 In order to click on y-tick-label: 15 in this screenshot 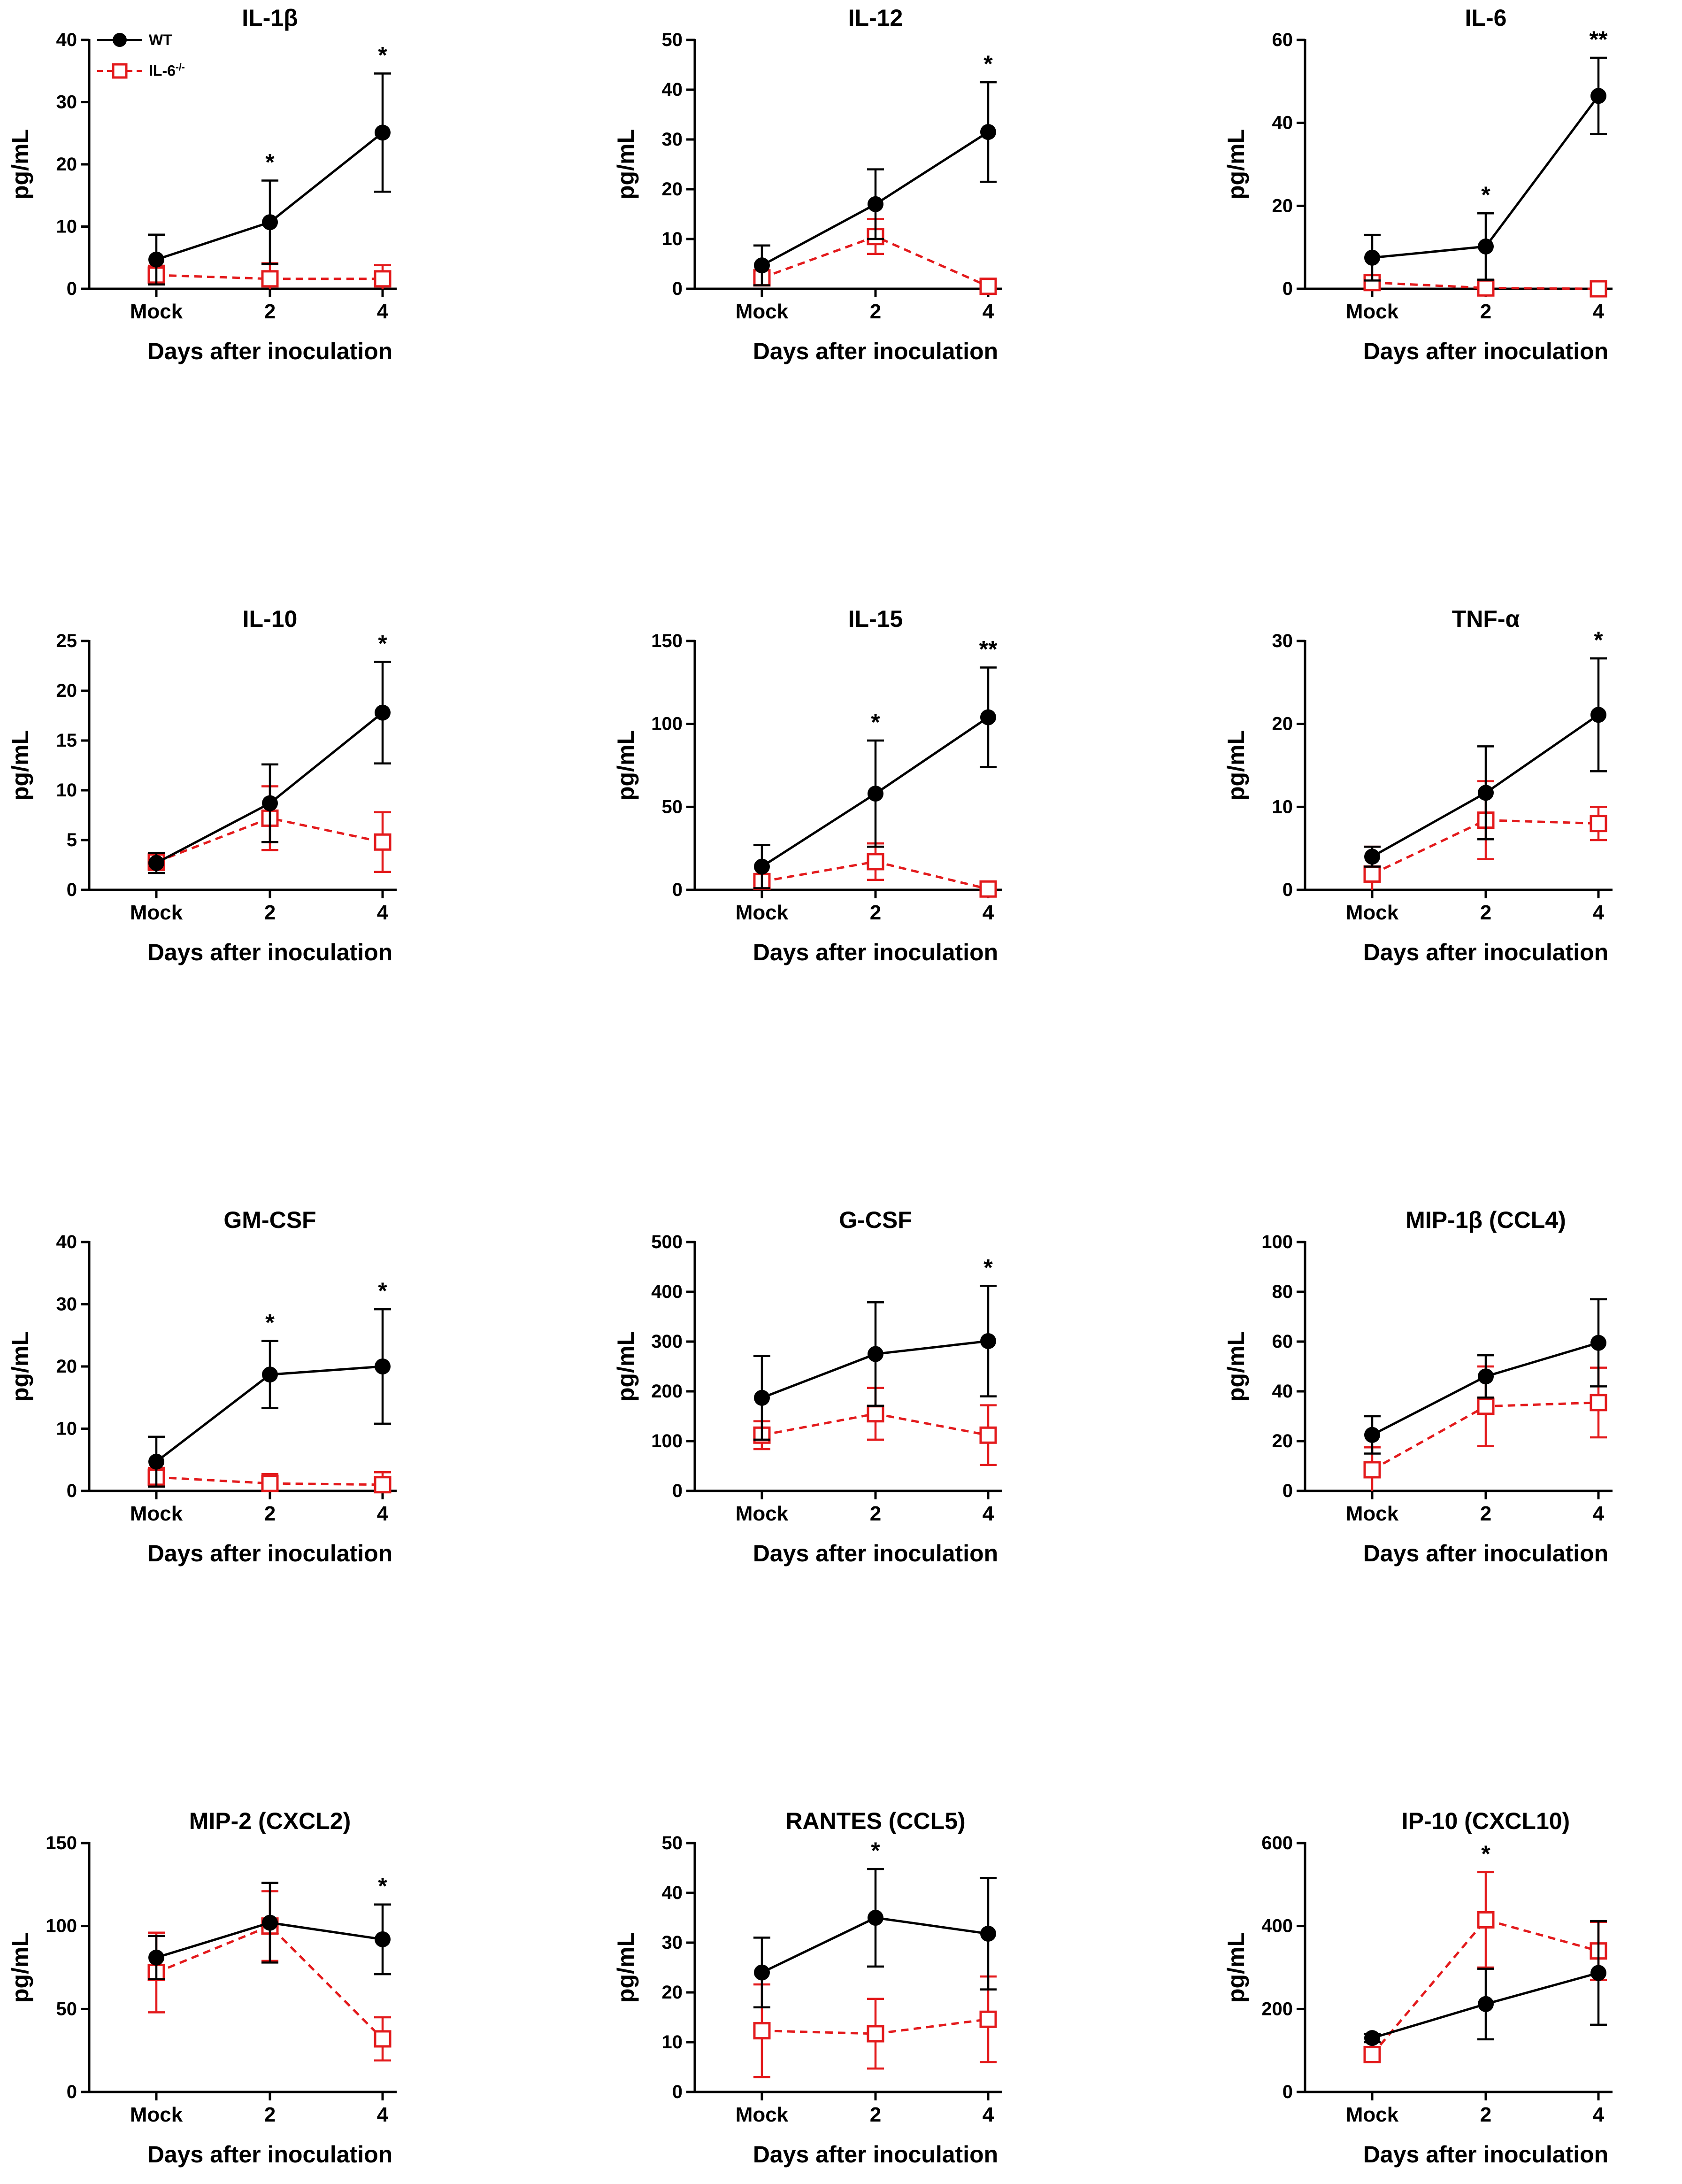, I will do `click(66, 740)`.